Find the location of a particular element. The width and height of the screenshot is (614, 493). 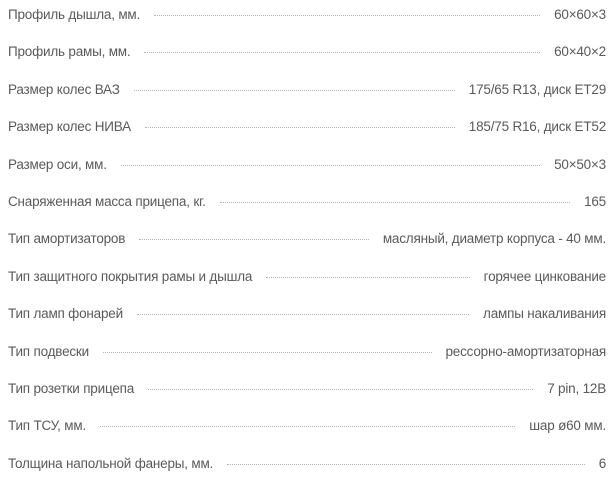

spec-row: Размер колес НИВА 185/75 R16, диск ET52 is located at coordinates (307, 134).